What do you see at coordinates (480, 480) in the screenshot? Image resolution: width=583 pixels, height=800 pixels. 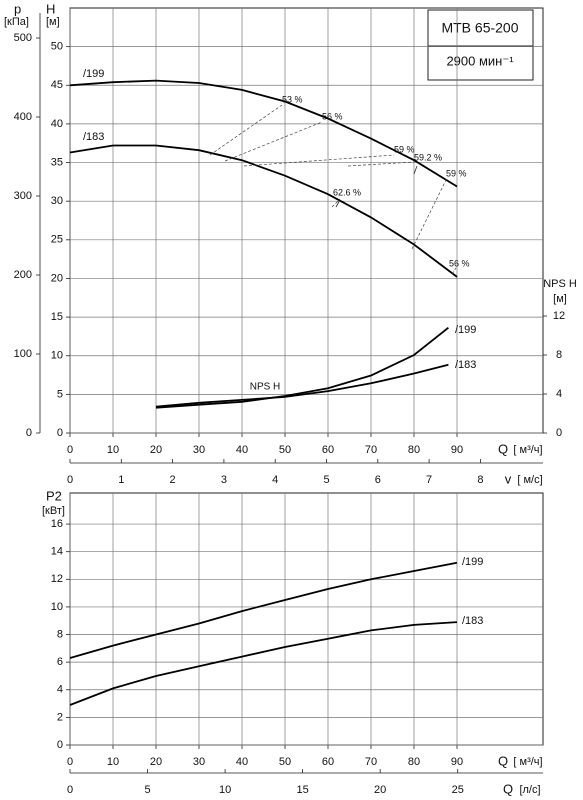 I see `axis-tick-label: 8` at bounding box center [480, 480].